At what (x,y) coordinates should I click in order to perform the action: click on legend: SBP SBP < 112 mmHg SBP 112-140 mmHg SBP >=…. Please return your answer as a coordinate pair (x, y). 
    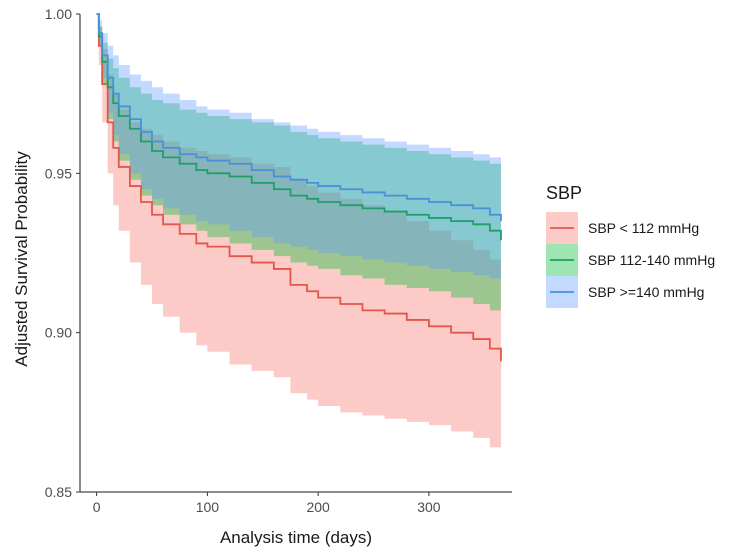
    Looking at the image, I should click on (630, 245).